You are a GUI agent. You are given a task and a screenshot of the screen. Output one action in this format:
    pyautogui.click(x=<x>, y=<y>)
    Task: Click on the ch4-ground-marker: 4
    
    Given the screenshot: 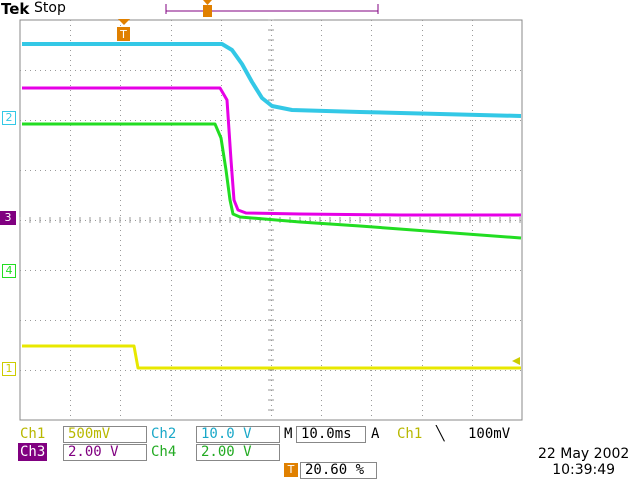 What is the action you would take?
    pyautogui.click(x=9, y=271)
    